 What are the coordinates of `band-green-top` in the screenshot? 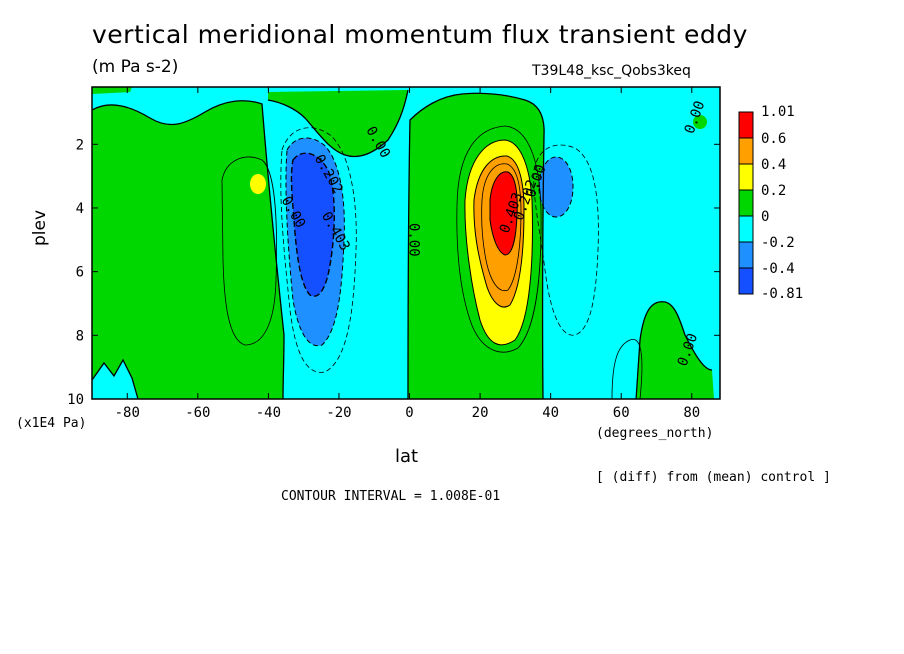 It's located at (338, 123).